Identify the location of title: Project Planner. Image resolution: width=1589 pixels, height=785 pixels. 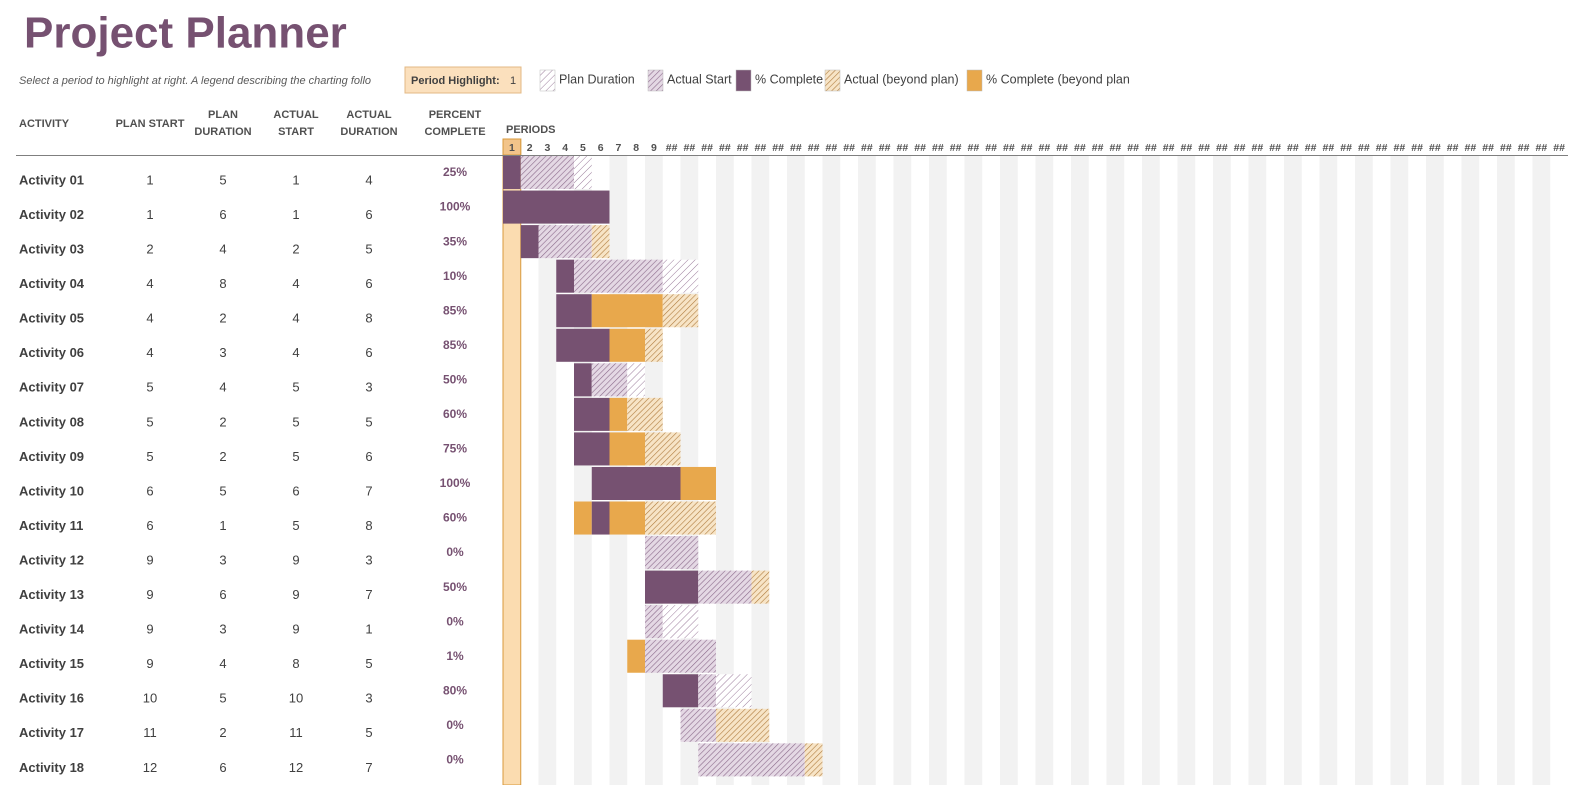
(185, 33).